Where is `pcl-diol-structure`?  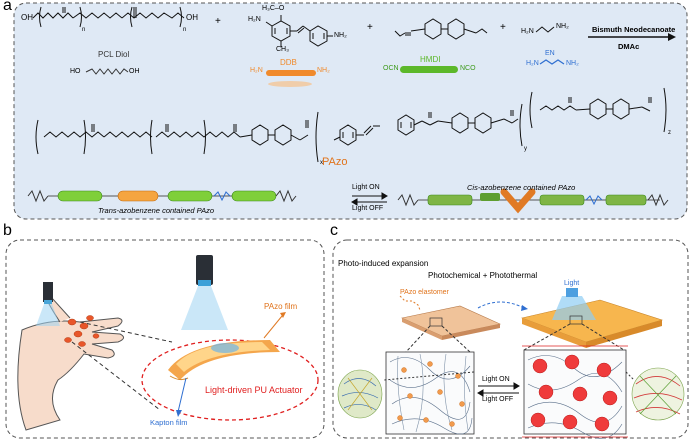 pcl-diol-structure is located at coordinates (108, 40).